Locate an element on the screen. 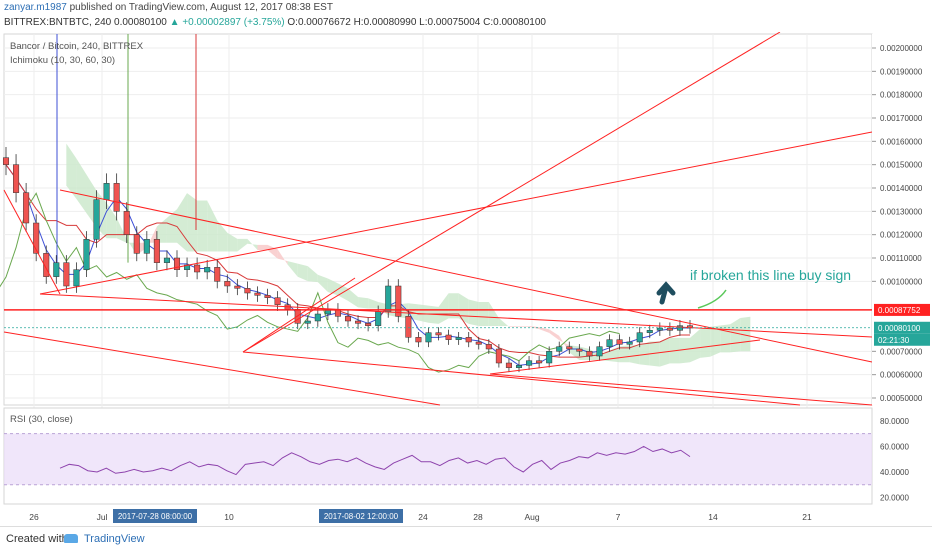  time-axis is located at coordinates (438, 516).